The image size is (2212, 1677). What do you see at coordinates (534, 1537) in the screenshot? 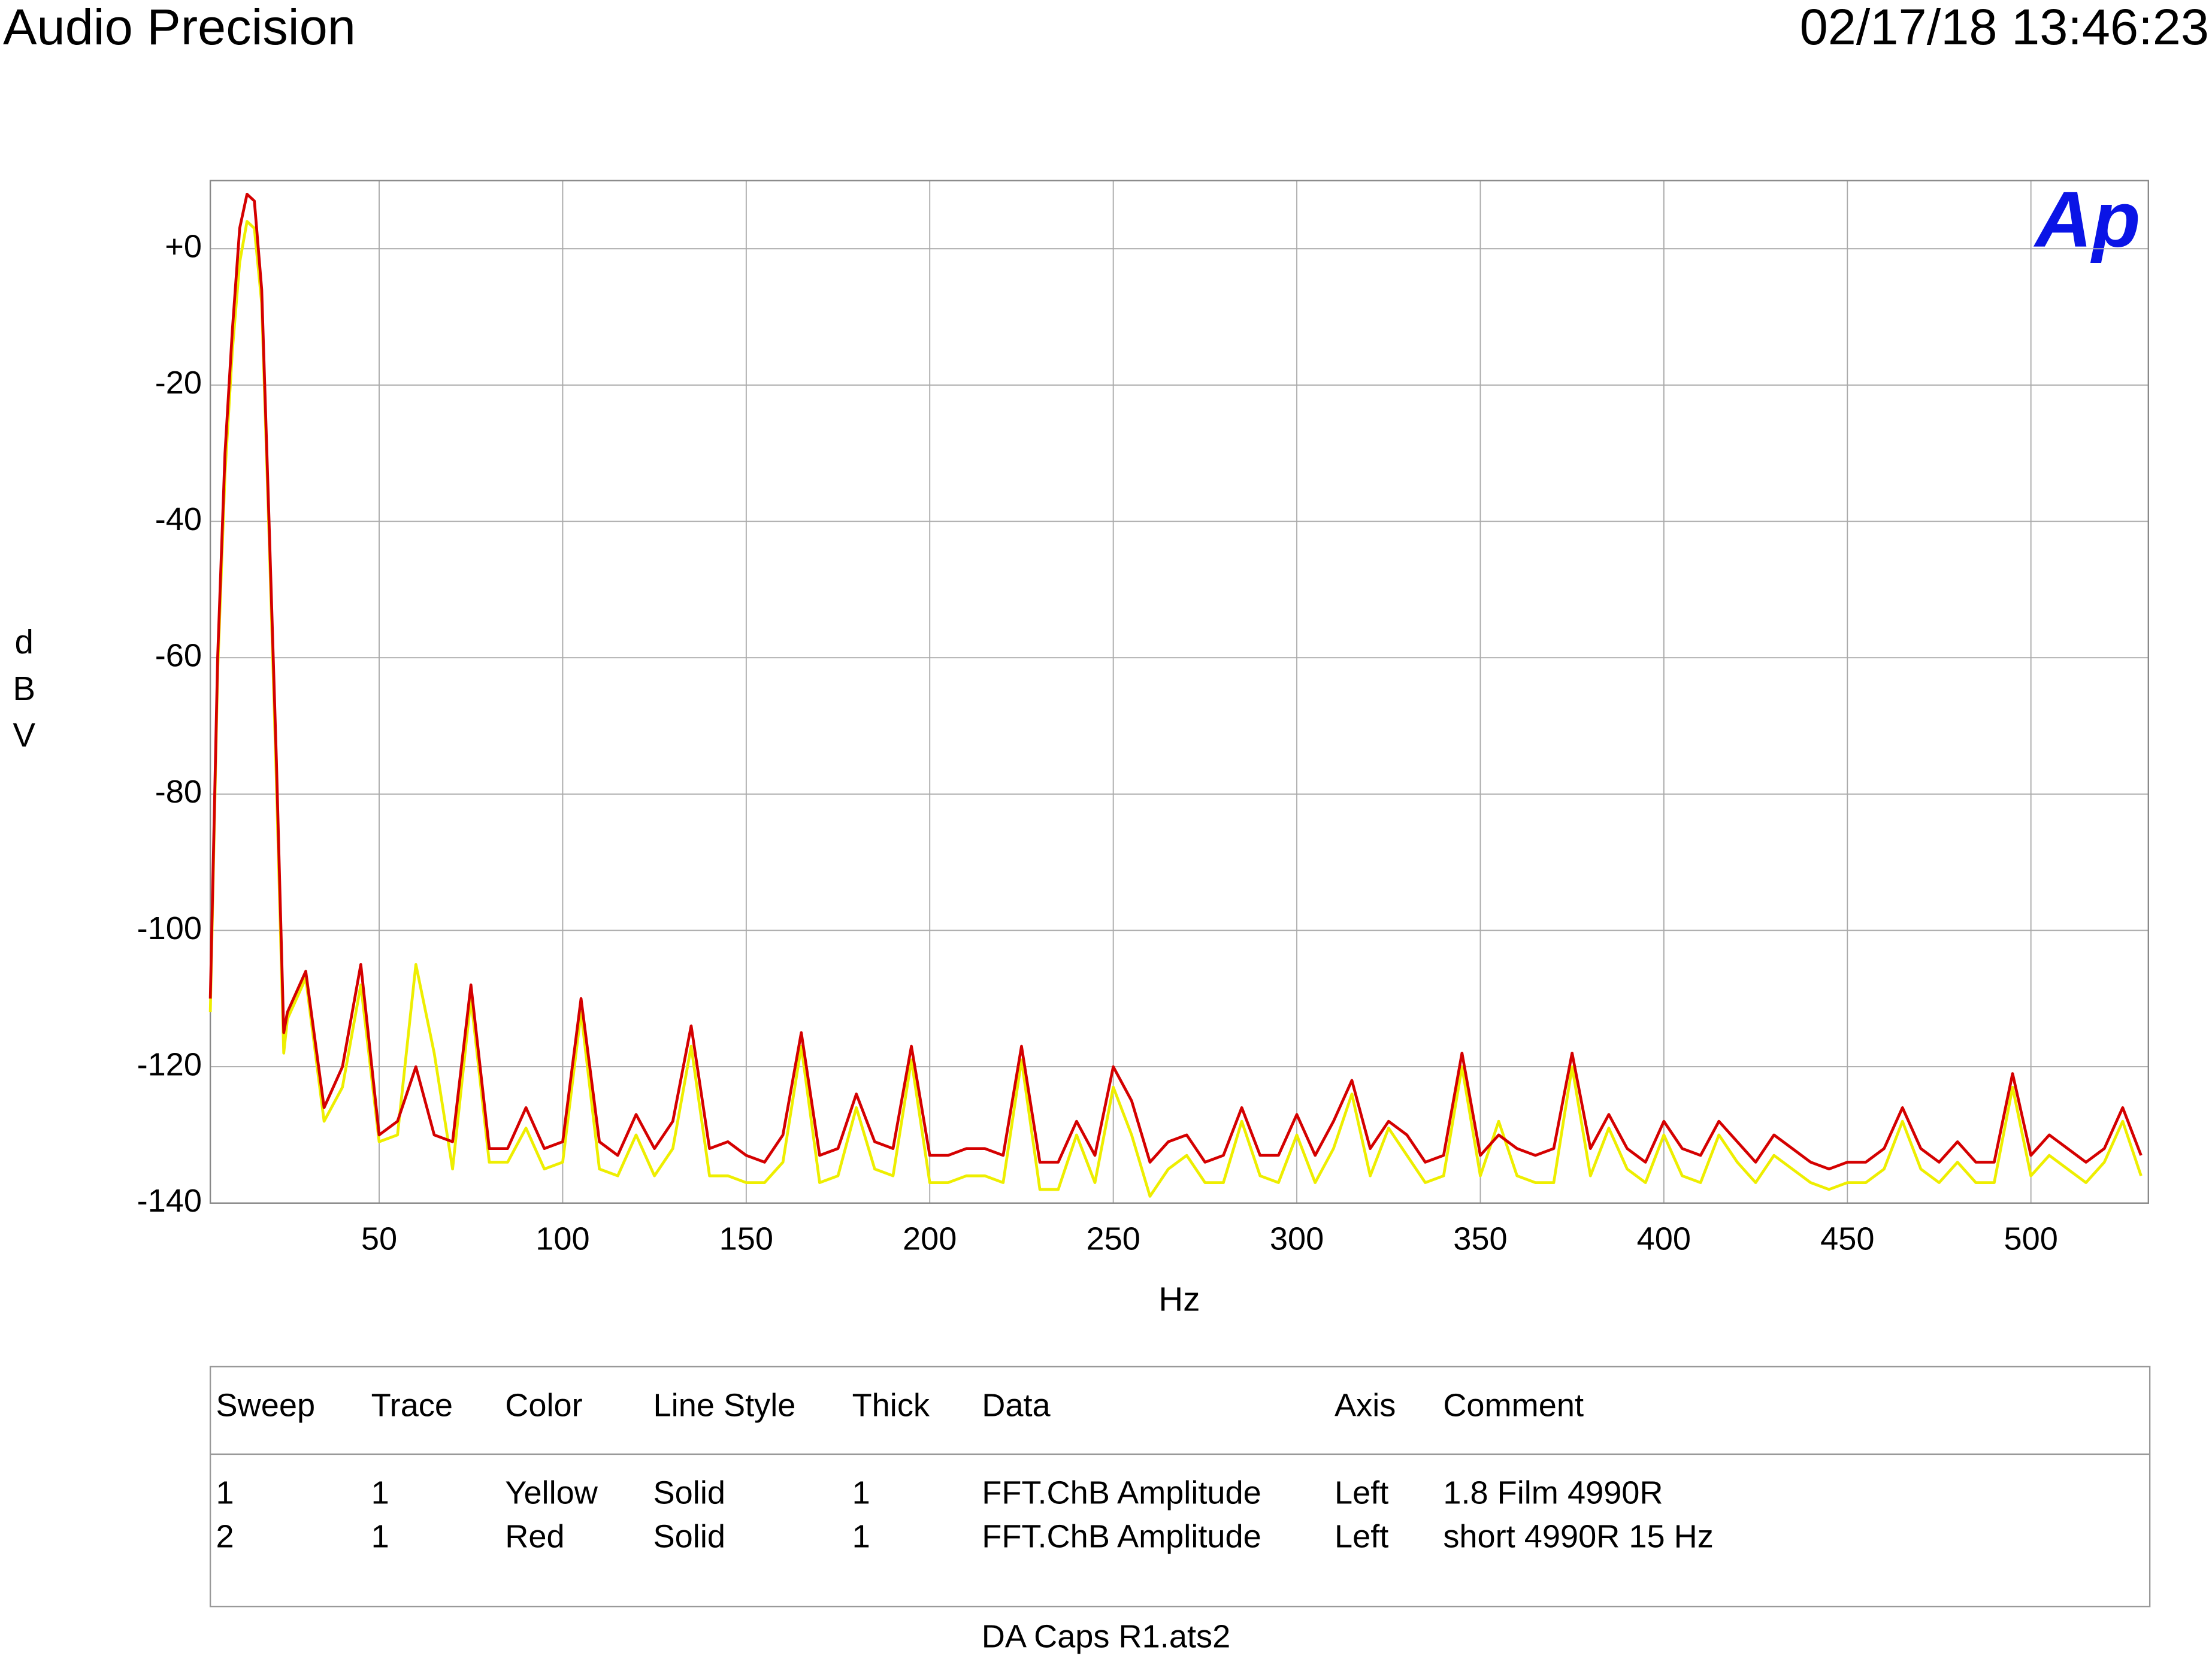
I see `table-cell: Red` at bounding box center [534, 1537].